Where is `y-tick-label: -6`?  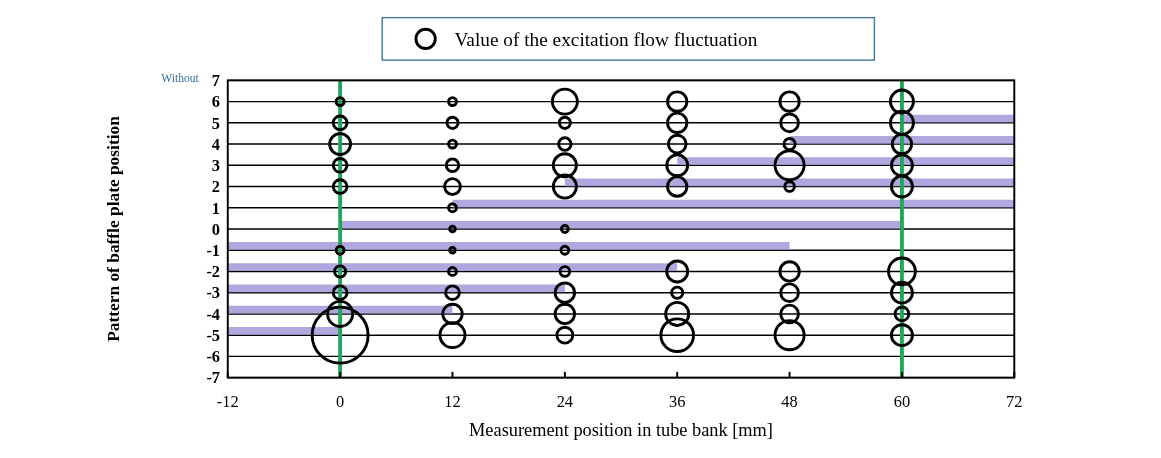
y-tick-label: -6 is located at coordinates (213, 357).